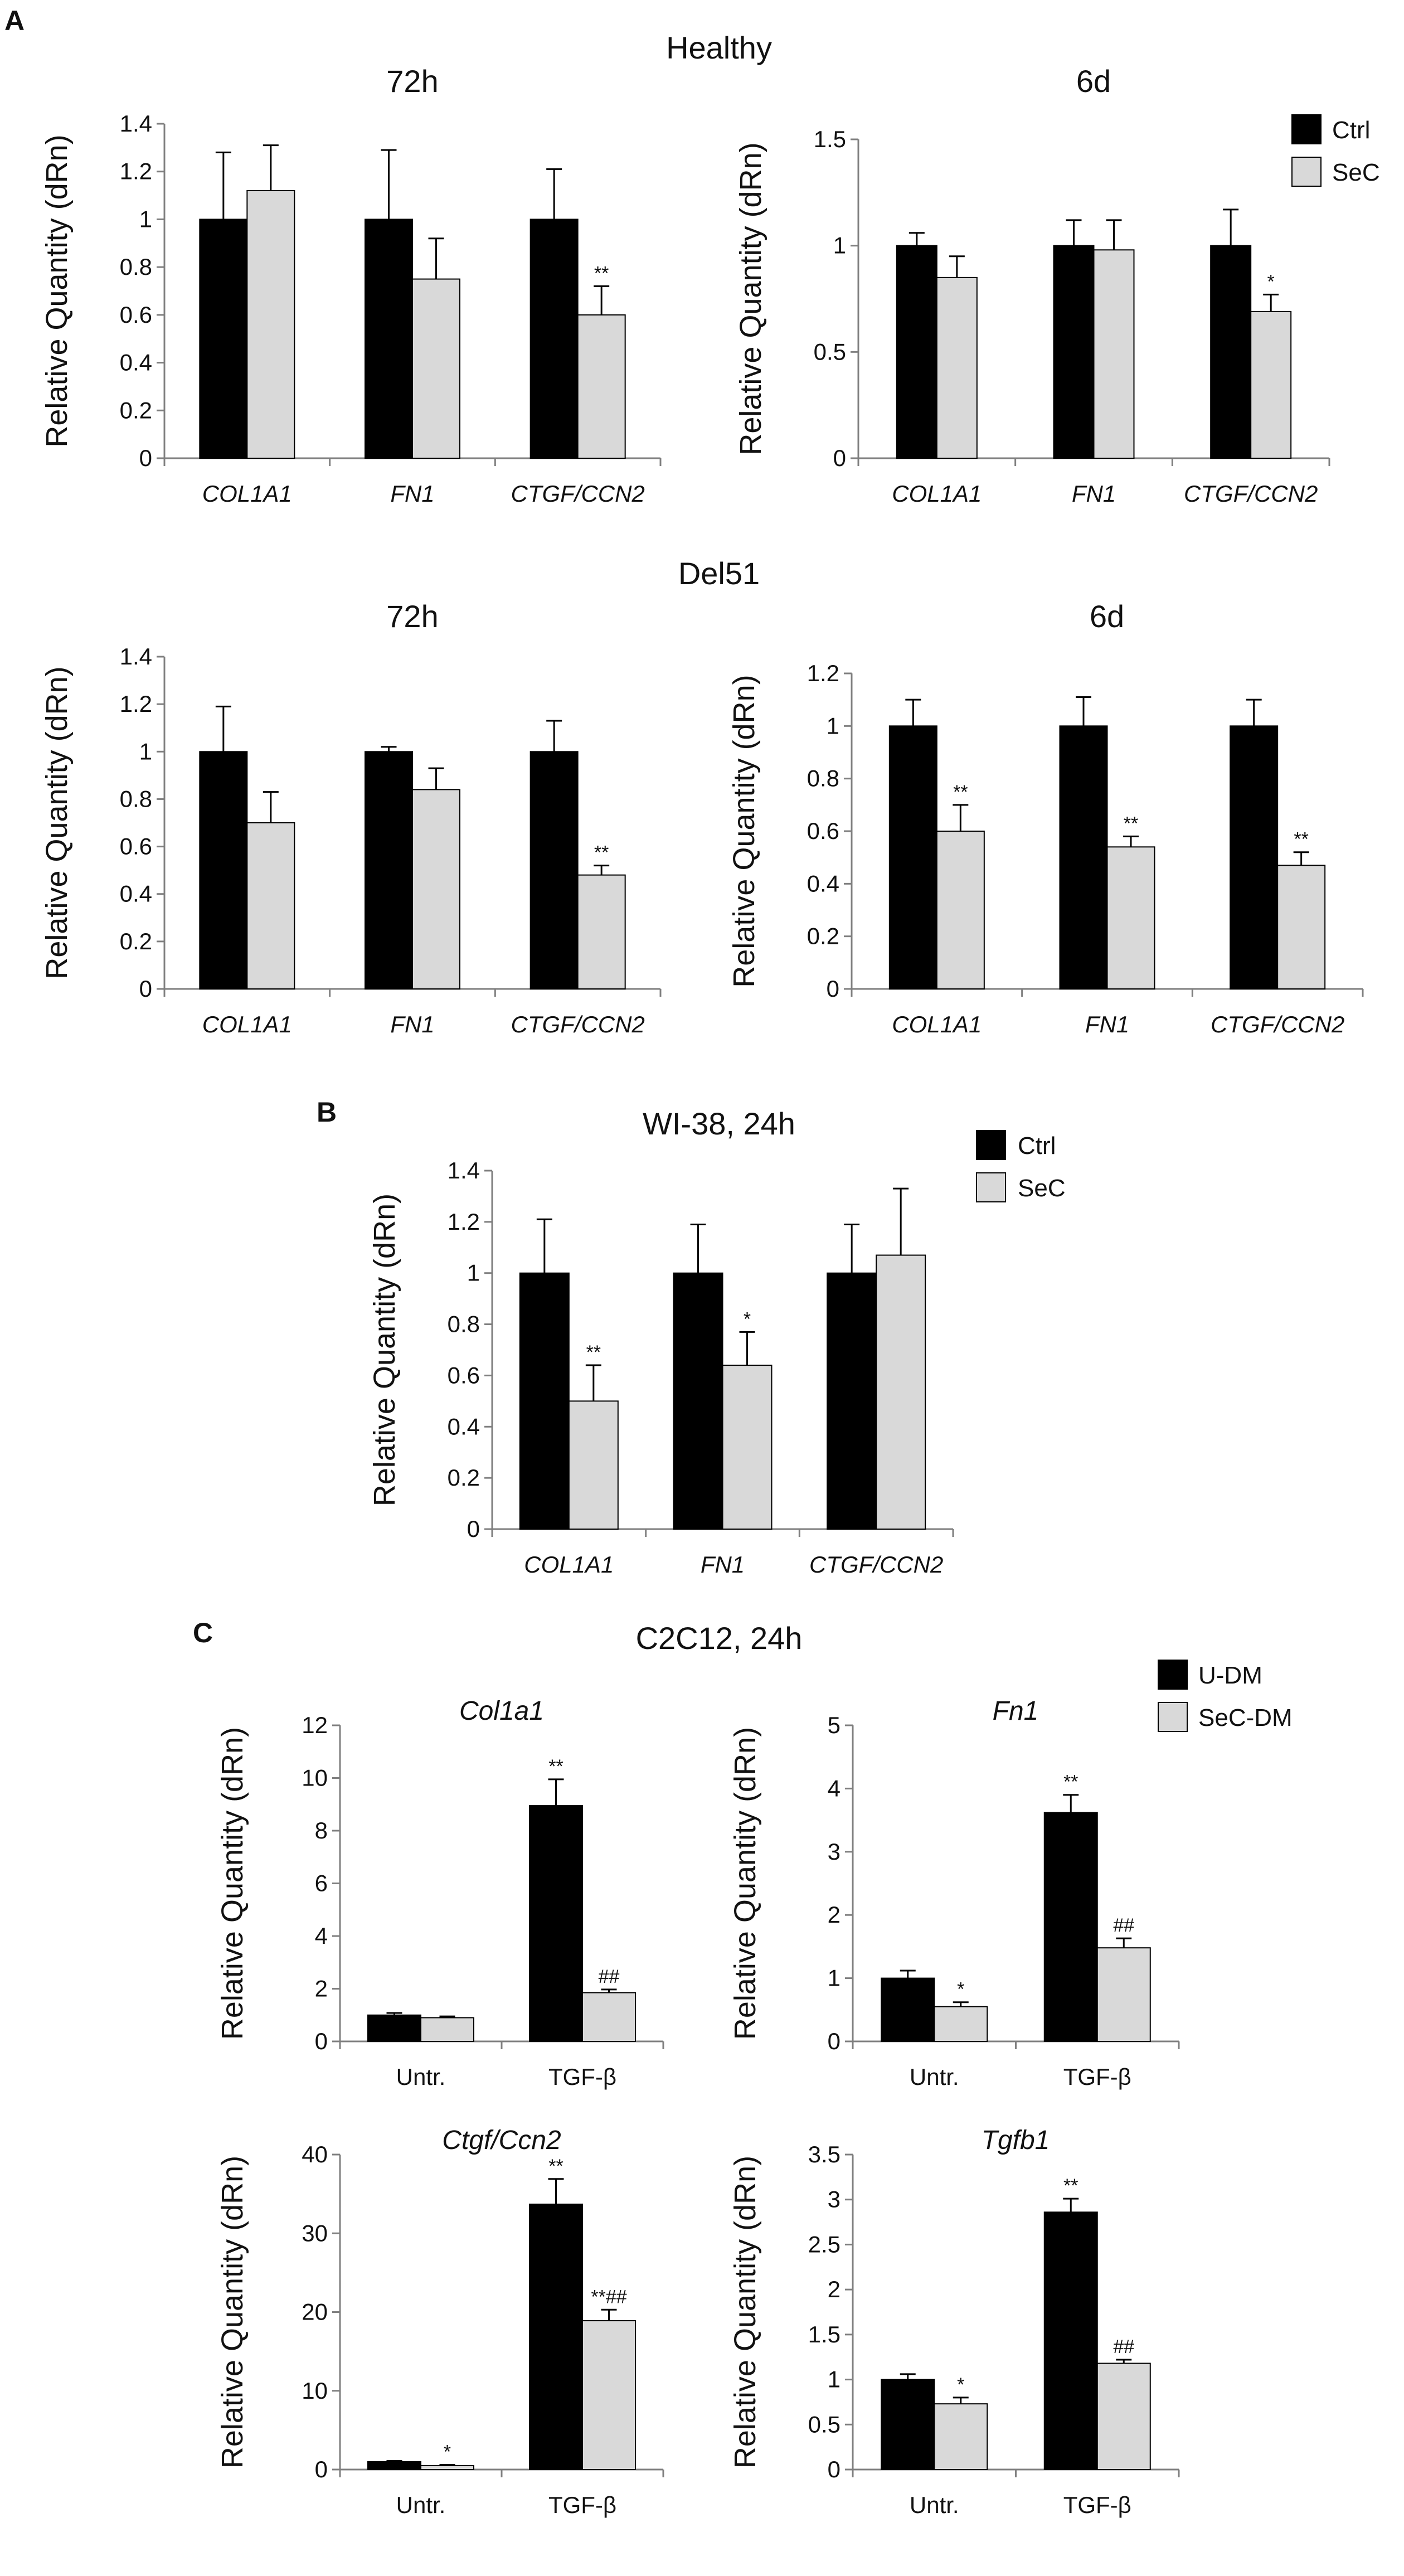 The image size is (1404, 2576). Describe the element at coordinates (609, 2297) in the screenshot. I see `significance-mark: **##` at that location.